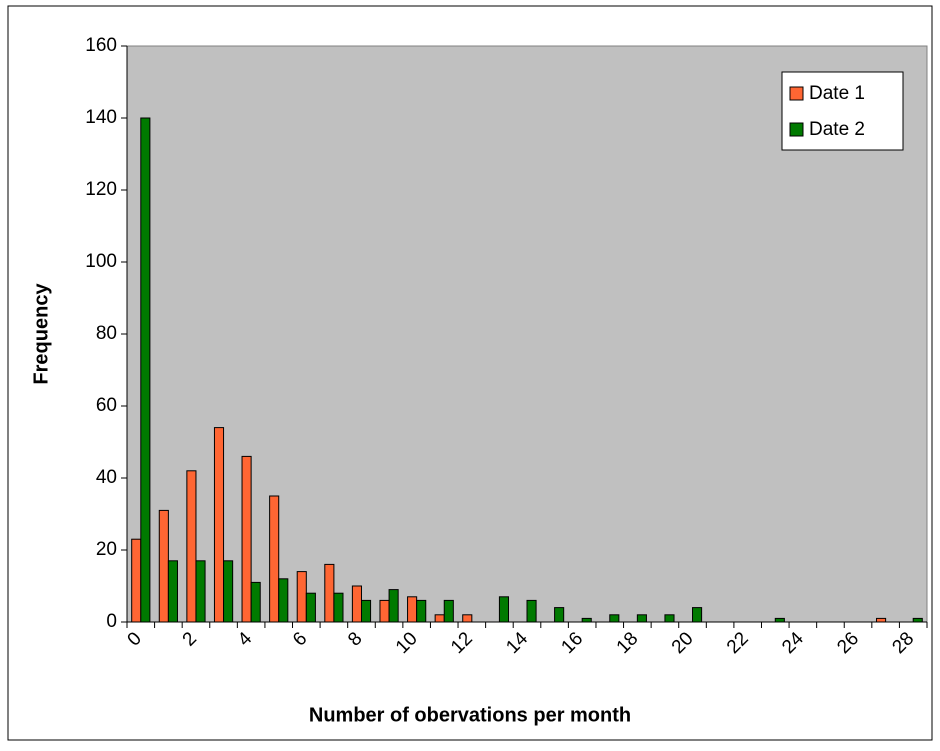  I want to click on legend: Date 1 Date 2, so click(842, 111).